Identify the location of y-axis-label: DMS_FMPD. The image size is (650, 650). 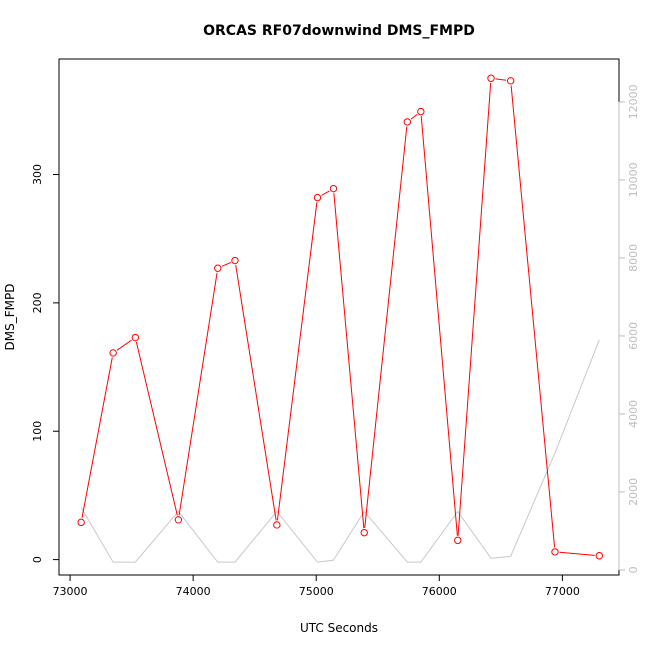
(10, 317).